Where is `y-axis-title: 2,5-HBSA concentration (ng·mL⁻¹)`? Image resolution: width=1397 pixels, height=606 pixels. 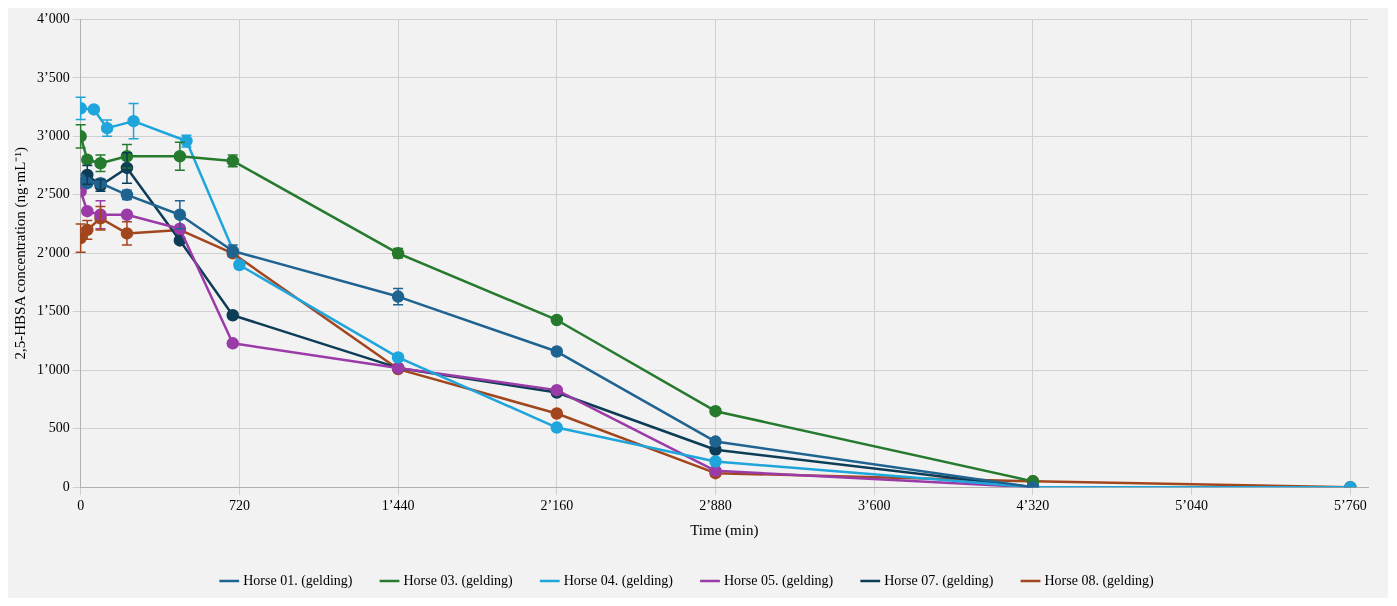 y-axis-title: 2,5-HBSA concentration (ng·mL⁻¹) is located at coordinates (20, 253).